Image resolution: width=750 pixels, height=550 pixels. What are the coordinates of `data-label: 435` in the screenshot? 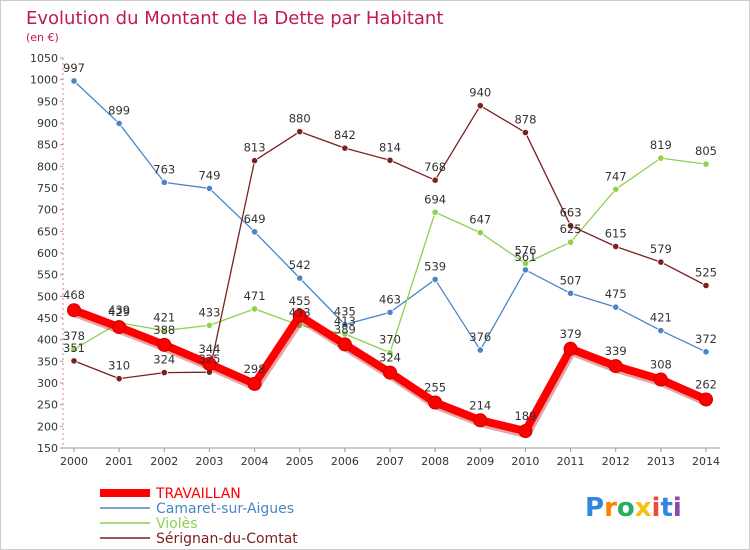 It's located at (345, 312).